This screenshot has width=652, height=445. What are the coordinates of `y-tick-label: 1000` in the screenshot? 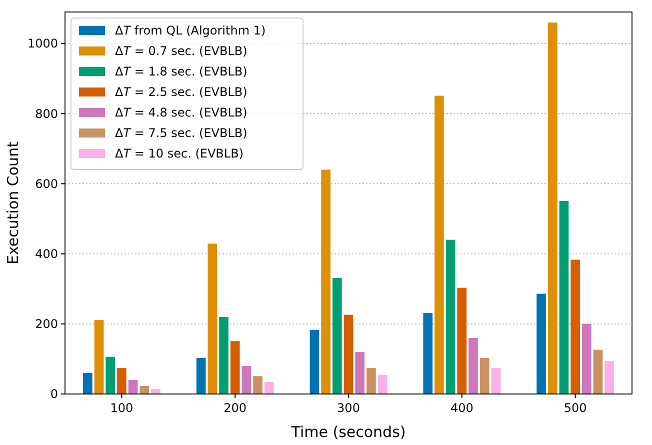 It's located at (42, 43).